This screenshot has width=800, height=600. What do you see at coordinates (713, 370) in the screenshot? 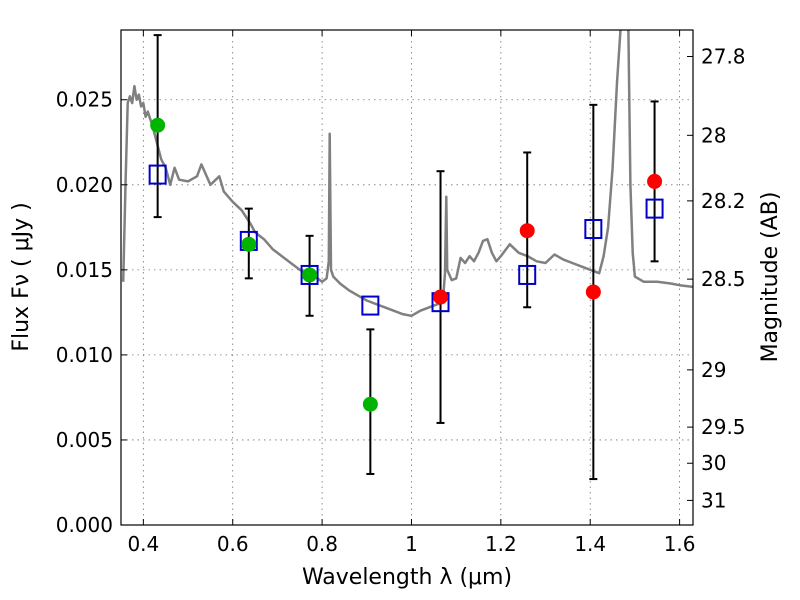
I see `y2-tick-label: 29` at bounding box center [713, 370].